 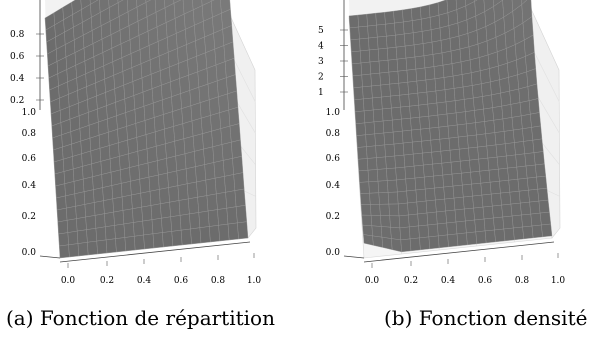 I want to click on z-tick-label: 1, so click(x=321, y=93).